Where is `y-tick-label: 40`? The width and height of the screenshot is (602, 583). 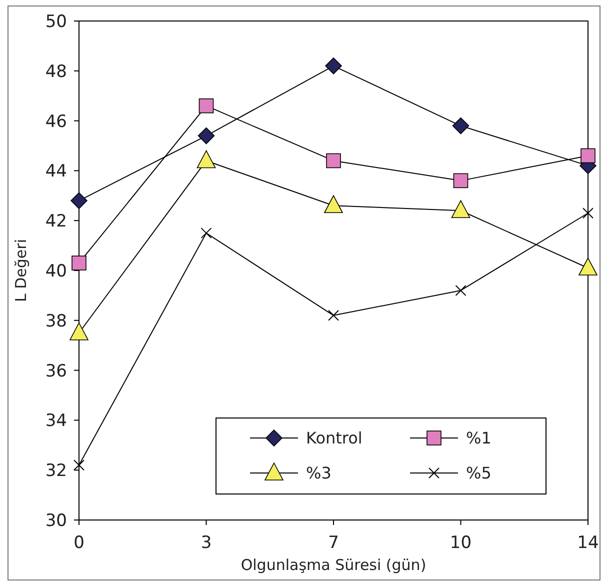 y-tick-label: 40 is located at coordinates (56, 271).